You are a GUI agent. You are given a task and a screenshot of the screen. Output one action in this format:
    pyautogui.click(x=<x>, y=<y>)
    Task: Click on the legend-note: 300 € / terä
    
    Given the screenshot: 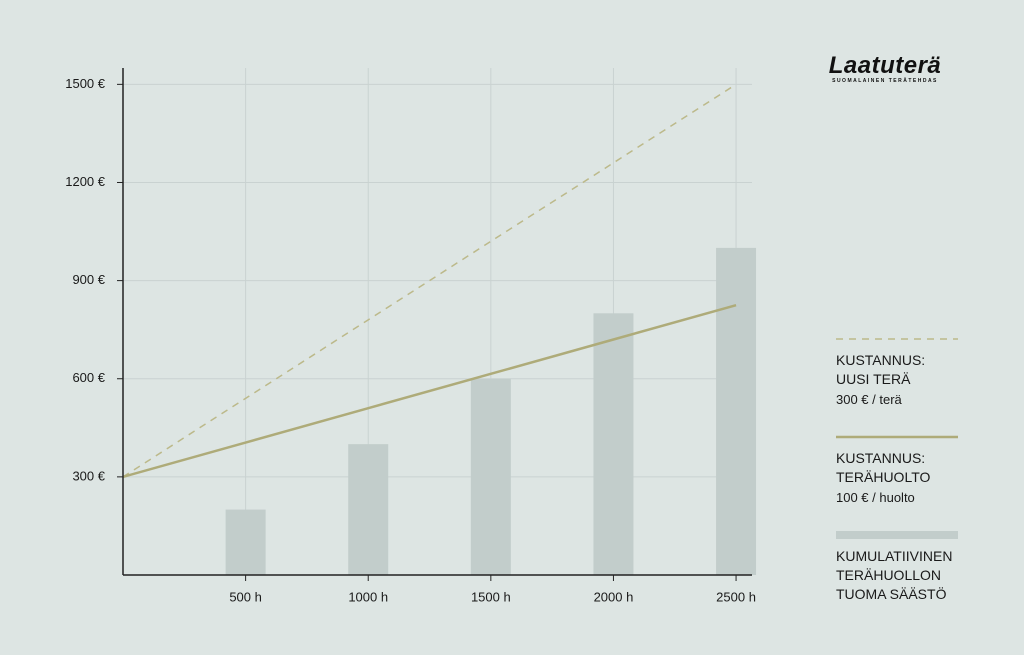 What is the action you would take?
    pyautogui.click(x=869, y=399)
    